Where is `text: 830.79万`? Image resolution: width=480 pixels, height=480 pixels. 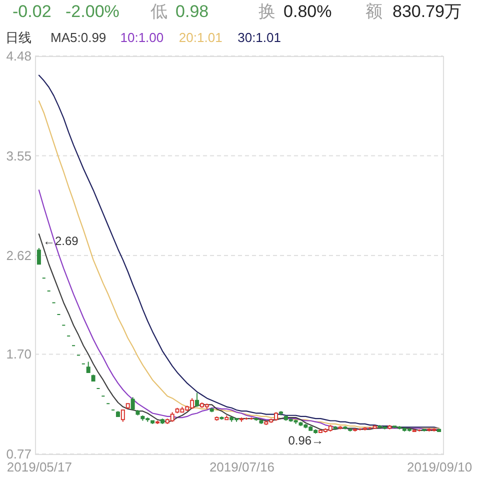
text: 830.79万 is located at coordinates (427, 11).